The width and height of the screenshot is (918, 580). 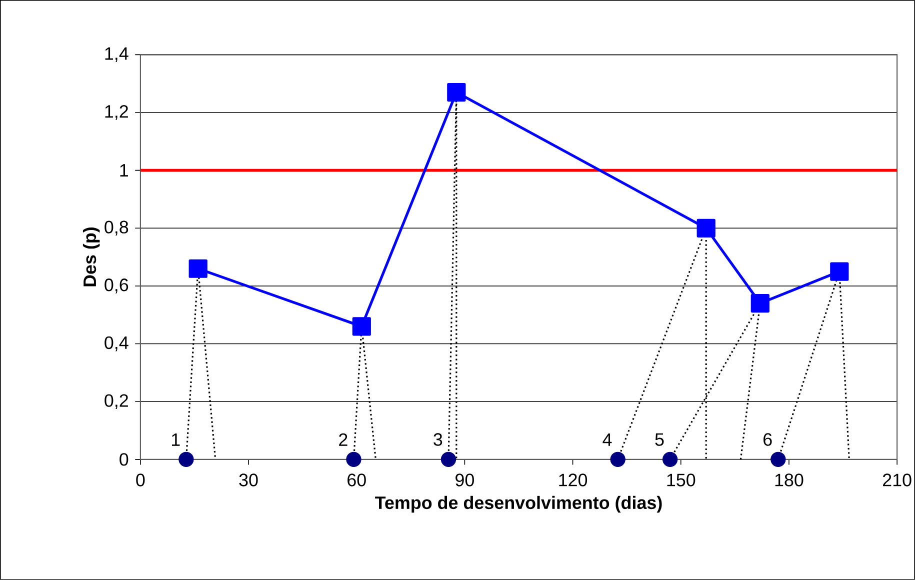 I want to click on y-axis-title: Des (p), so click(x=91, y=257).